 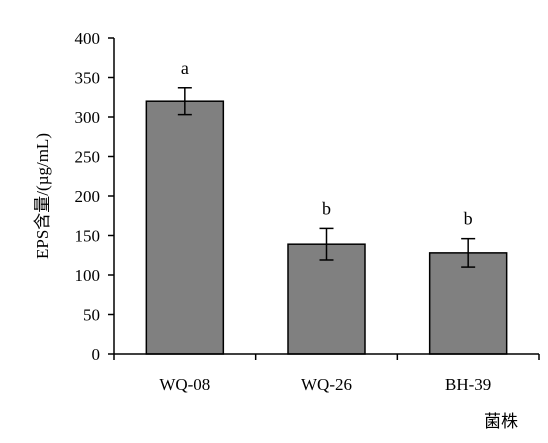 I want to click on y-tick-label: 0, so click(x=96, y=354).